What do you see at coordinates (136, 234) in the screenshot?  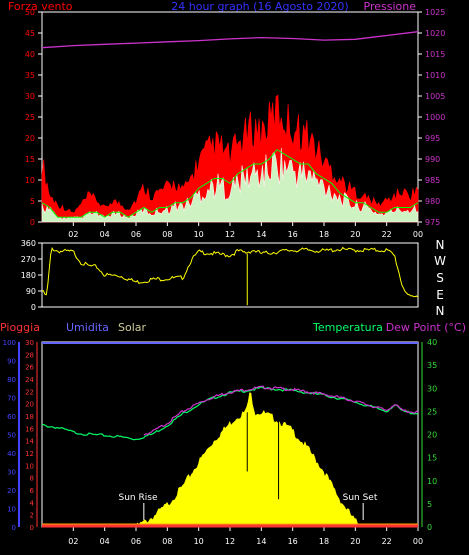 I see `wind-x-tick-label: 06` at bounding box center [136, 234].